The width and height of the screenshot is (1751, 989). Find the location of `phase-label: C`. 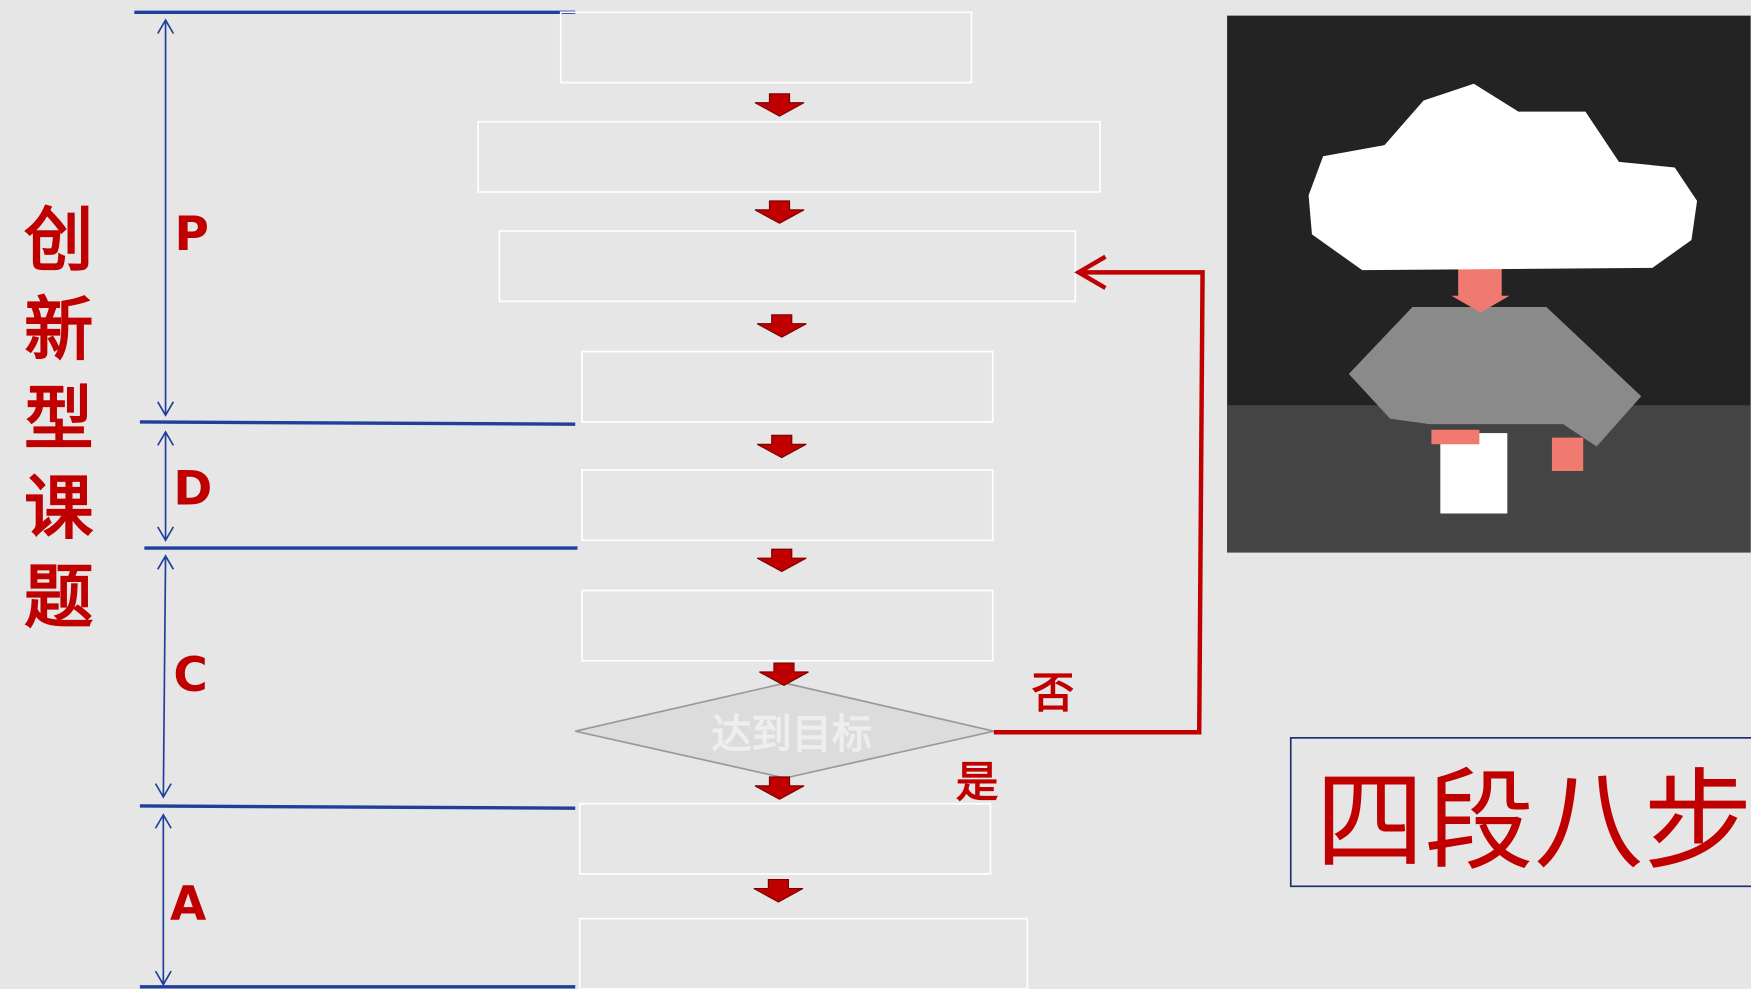

phase-label: C is located at coordinates (190, 675).